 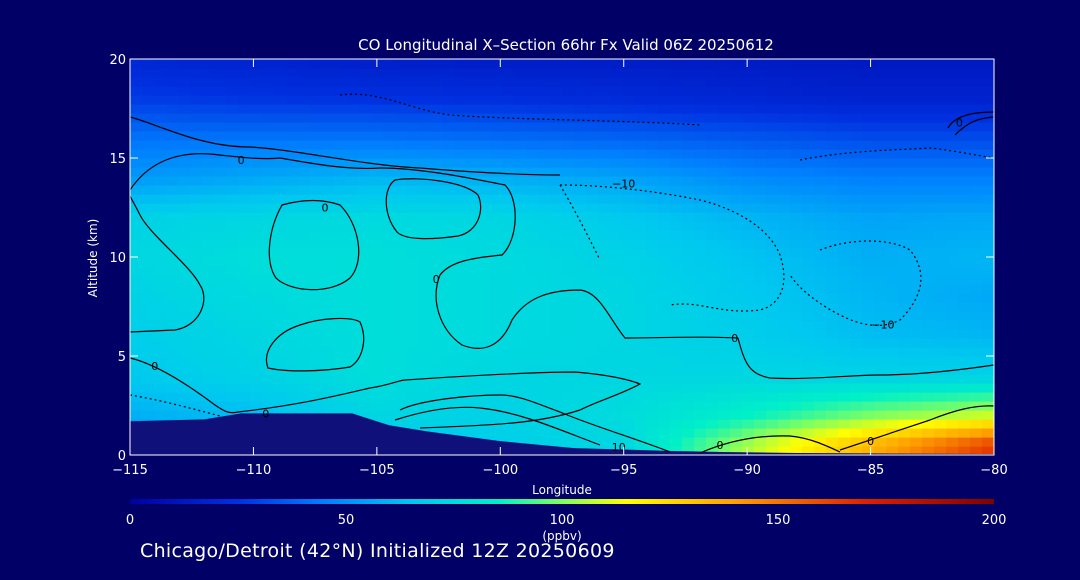 What do you see at coordinates (130, 470) in the screenshot?
I see `x-tick-label: −115` at bounding box center [130, 470].